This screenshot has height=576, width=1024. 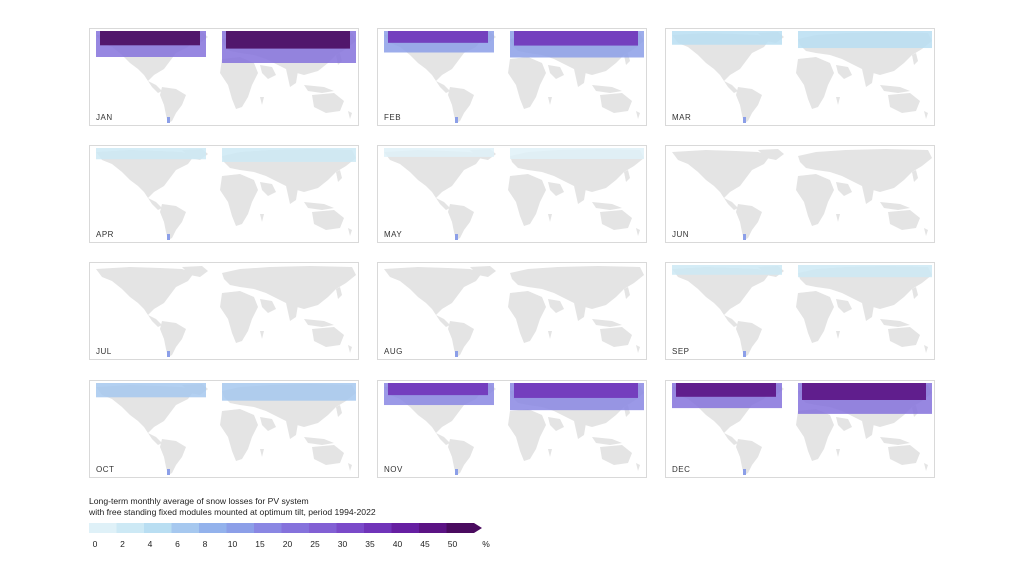 What do you see at coordinates (800, 194) in the screenshot?
I see `map-panel-jun: JUN` at bounding box center [800, 194].